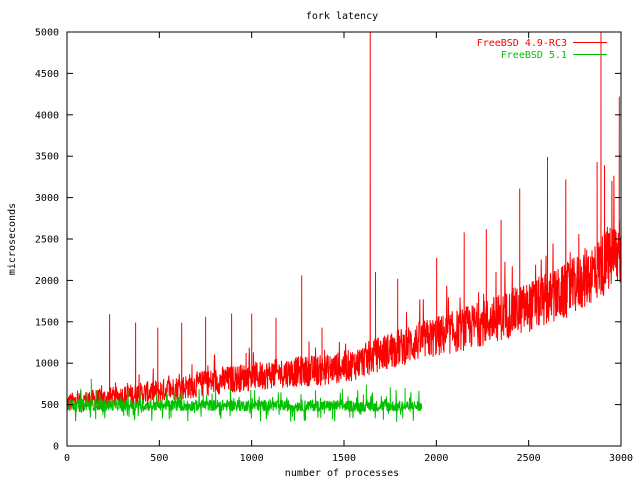 Image resolution: width=640 pixels, height=480 pixels. What do you see at coordinates (47, 115) in the screenshot?
I see `y-tick-label: 4000` at bounding box center [47, 115].